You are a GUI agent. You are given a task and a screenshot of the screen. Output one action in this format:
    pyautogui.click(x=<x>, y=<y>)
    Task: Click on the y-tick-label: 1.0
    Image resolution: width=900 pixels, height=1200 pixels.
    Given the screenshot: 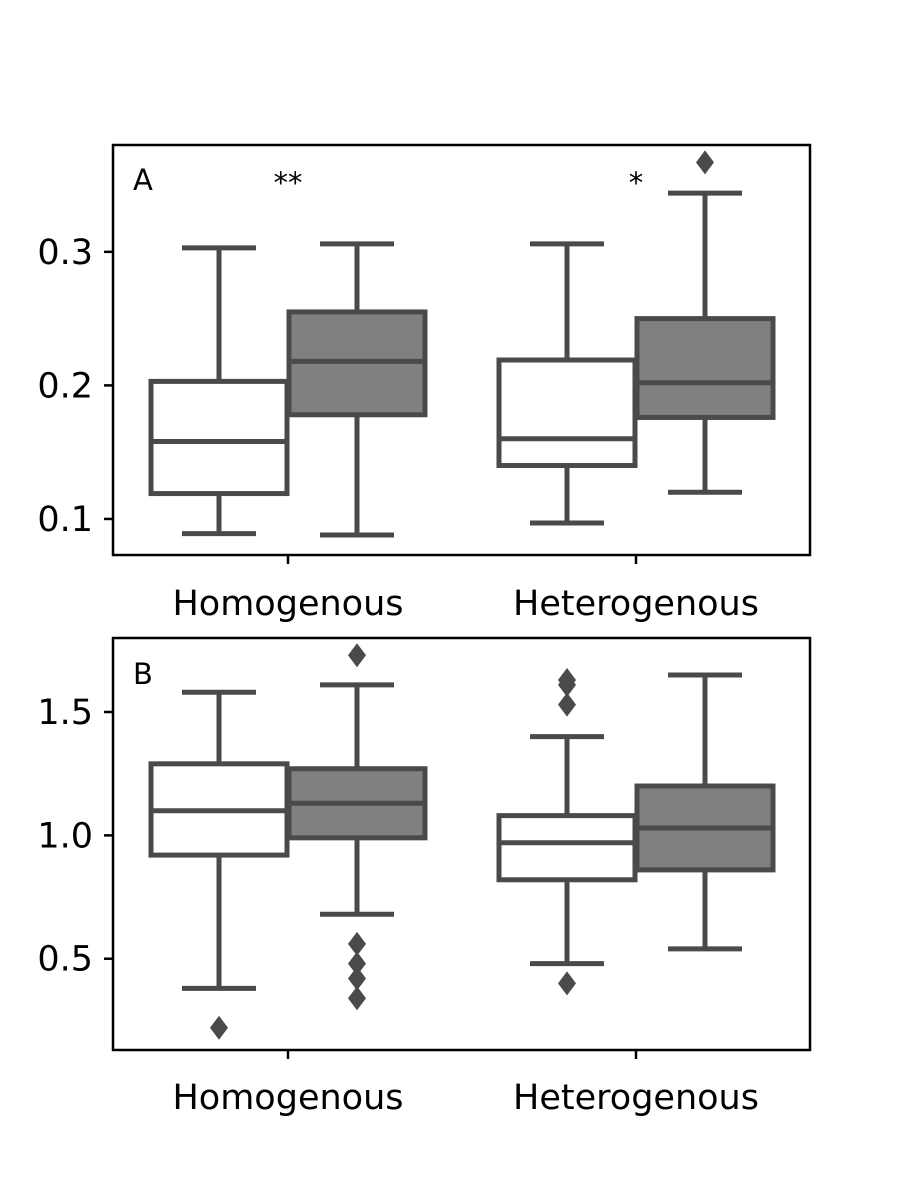 What is the action you would take?
    pyautogui.click(x=65, y=836)
    